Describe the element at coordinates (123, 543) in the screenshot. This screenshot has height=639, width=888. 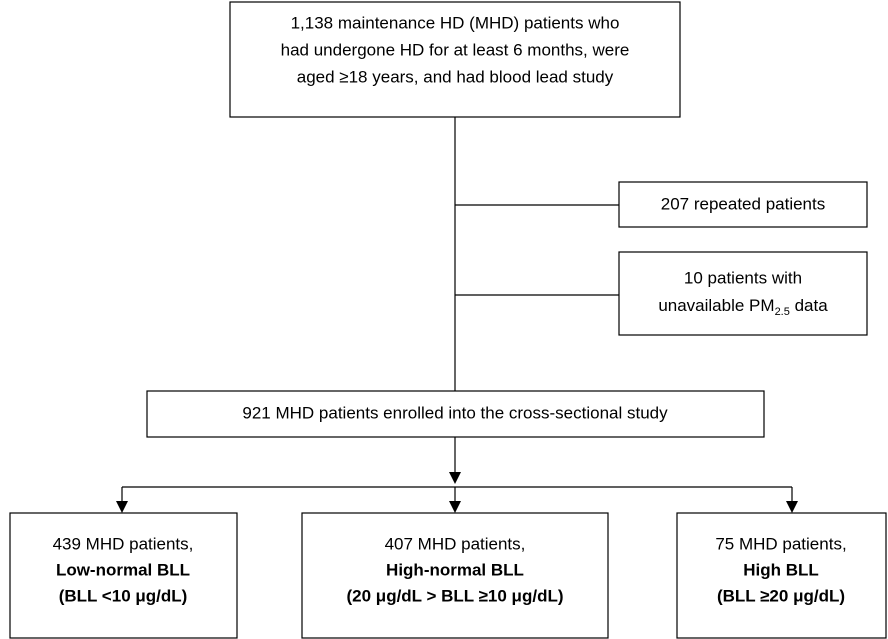
I see `group-count: 439 MHD patients,` at that location.